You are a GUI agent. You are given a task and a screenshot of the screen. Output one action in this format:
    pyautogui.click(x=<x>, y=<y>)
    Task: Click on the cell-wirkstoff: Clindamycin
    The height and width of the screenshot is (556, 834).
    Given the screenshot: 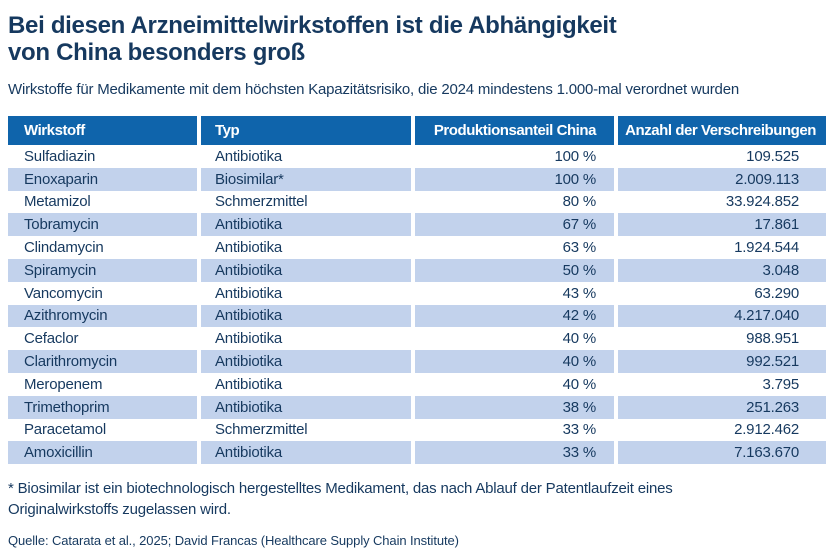 What is the action you would take?
    pyautogui.click(x=64, y=248)
    